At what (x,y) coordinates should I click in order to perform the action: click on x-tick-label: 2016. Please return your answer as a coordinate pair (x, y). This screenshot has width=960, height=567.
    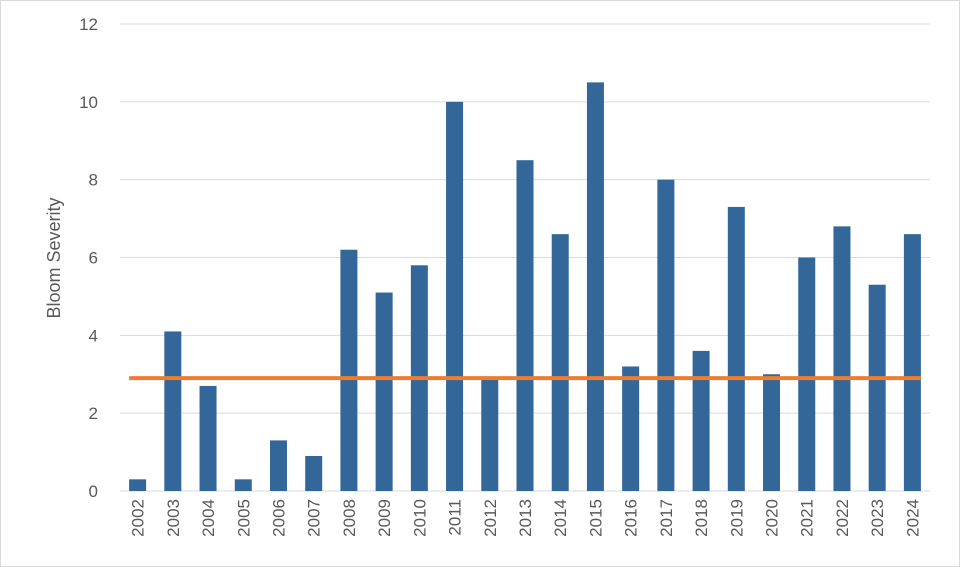
    Looking at the image, I should click on (631, 518).